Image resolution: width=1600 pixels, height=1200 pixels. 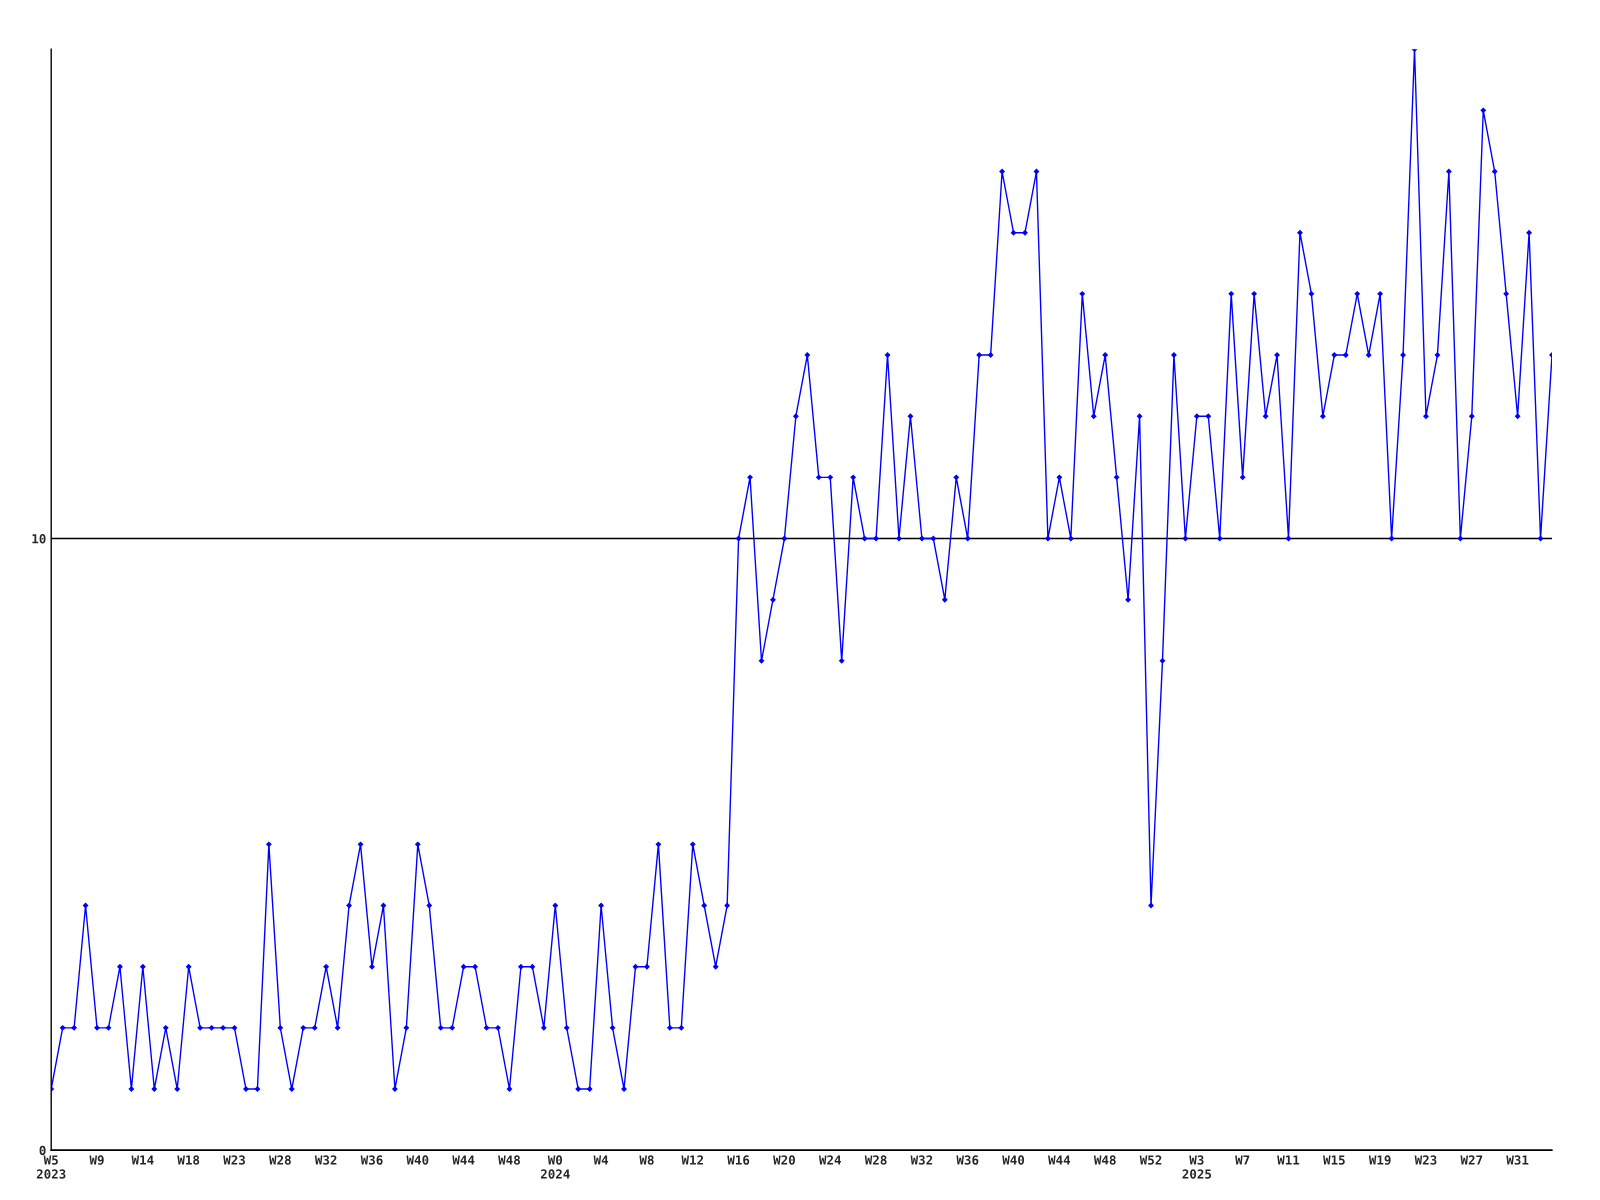 What do you see at coordinates (142, 1160) in the screenshot?
I see `x-tick-label: W14` at bounding box center [142, 1160].